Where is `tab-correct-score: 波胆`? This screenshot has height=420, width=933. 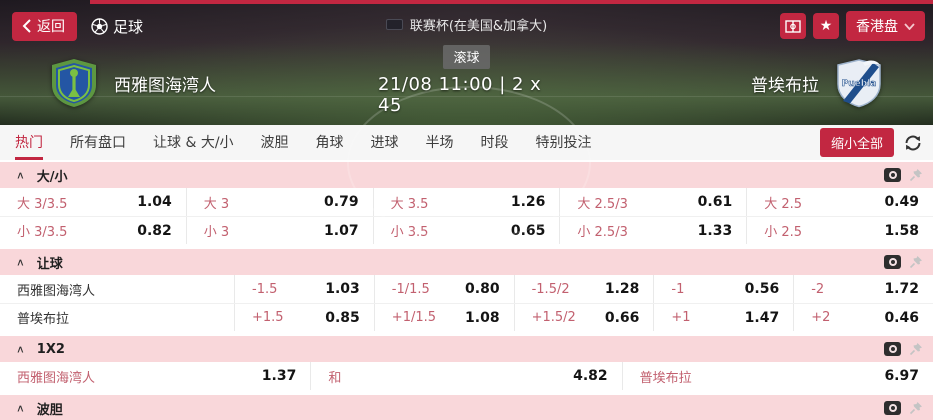 tab-correct-score: 波胆 is located at coordinates (274, 143).